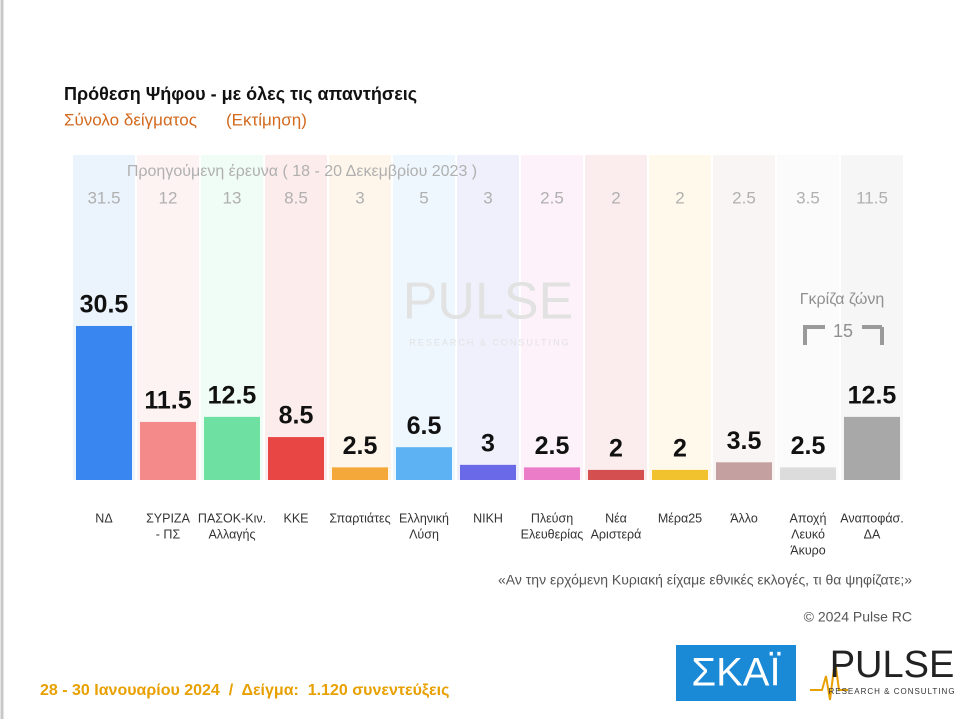 Image resolution: width=960 pixels, height=719 pixels. I want to click on category-label: Αναποφάσ., so click(872, 518).